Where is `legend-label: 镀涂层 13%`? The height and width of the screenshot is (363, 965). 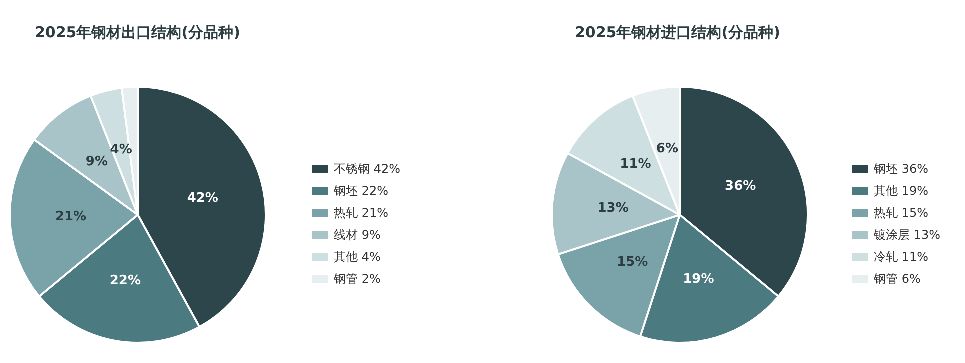
legend-label: 镀涂层 13% is located at coordinates (906, 235).